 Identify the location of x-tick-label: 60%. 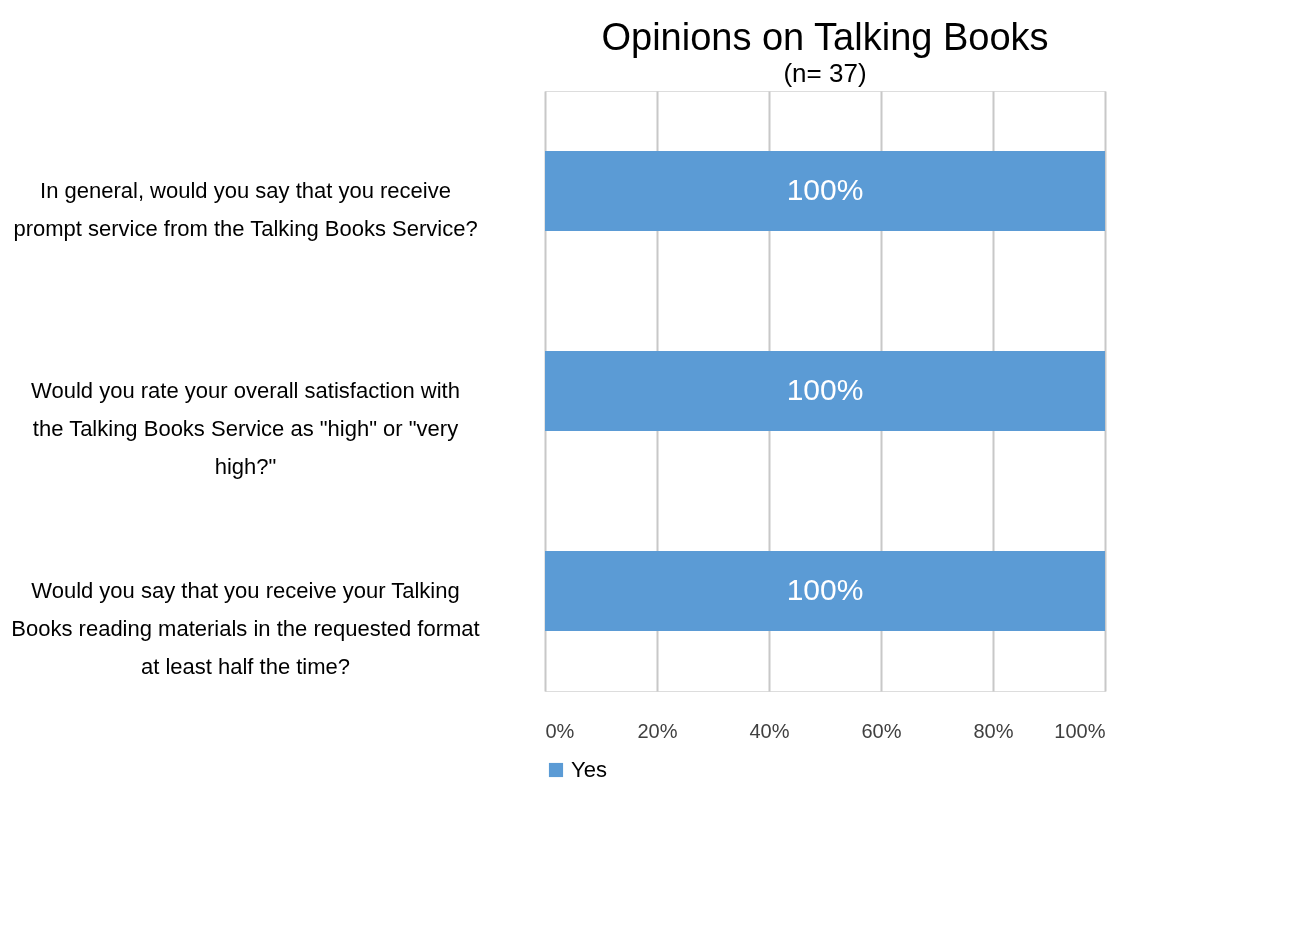
(881, 730).